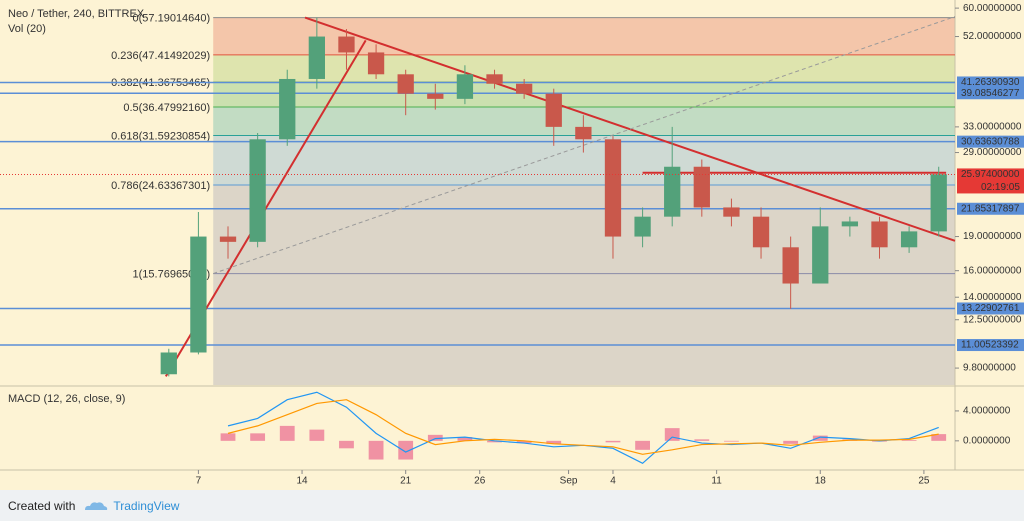 Image resolution: width=1024 pixels, height=521 pixels. What do you see at coordinates (716, 481) in the screenshot?
I see `x-tick-label: 11` at bounding box center [716, 481].